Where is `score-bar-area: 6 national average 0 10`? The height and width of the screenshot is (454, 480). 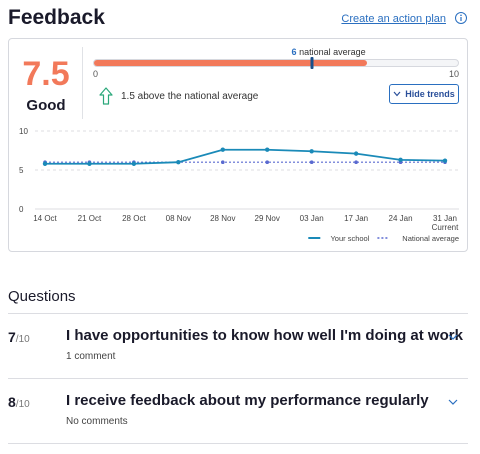 score-bar-area: 6 national average 0 10 is located at coordinates (276, 64).